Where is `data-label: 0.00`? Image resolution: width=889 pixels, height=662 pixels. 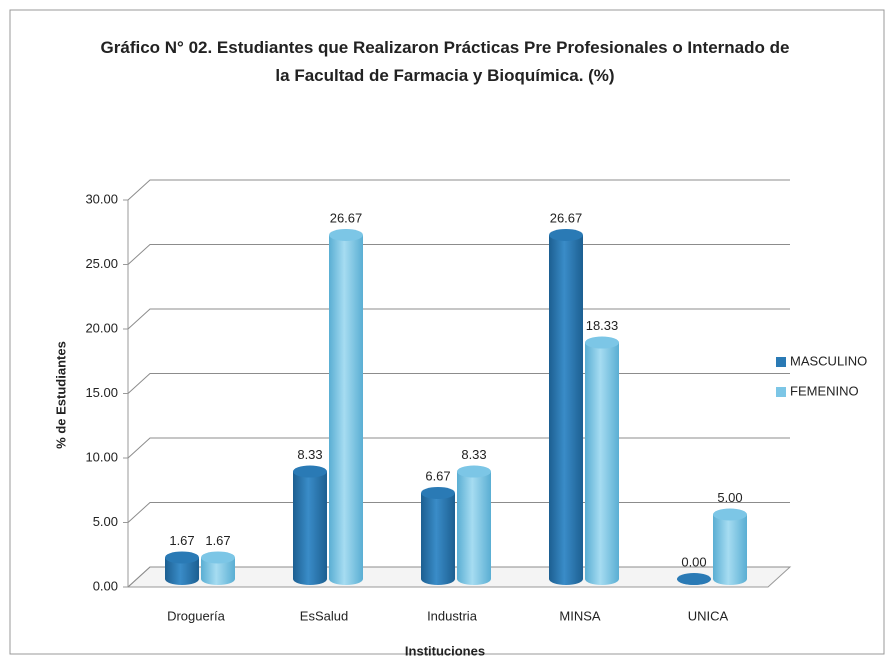 data-label: 0.00 is located at coordinates (693, 561).